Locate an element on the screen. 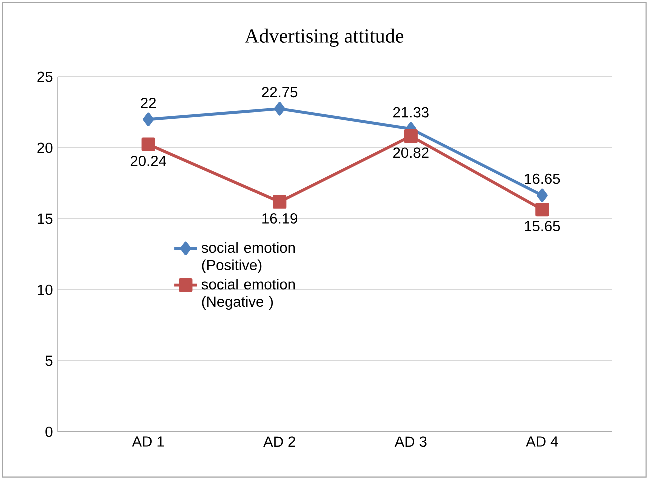  data-label: 15.65 is located at coordinates (542, 226).